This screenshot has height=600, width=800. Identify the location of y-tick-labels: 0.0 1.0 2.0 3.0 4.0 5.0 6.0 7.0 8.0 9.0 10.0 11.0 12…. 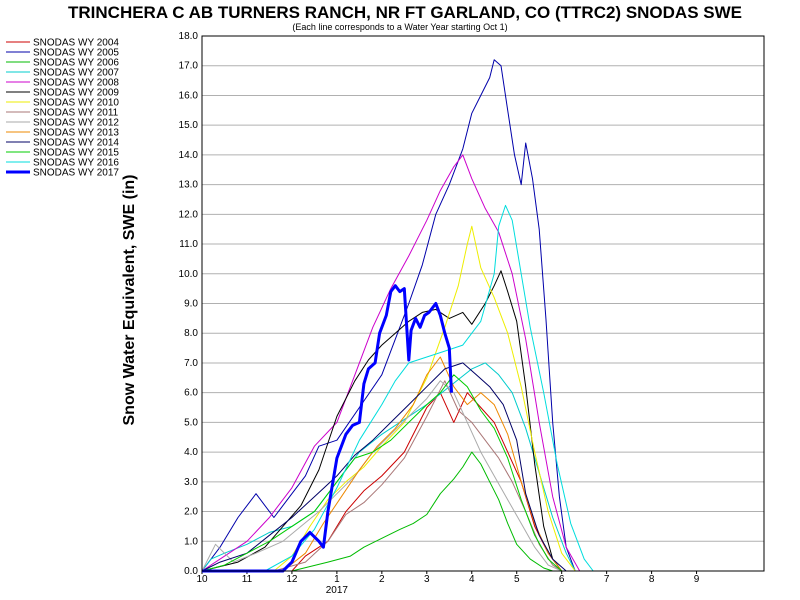
(189, 304).